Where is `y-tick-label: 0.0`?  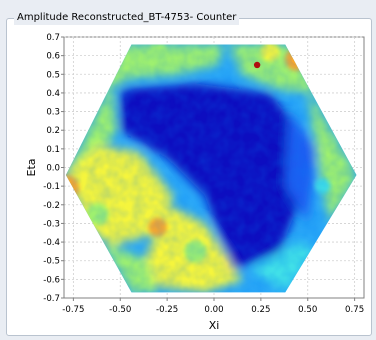 y-tick-label: 0.0 is located at coordinates (53, 169).